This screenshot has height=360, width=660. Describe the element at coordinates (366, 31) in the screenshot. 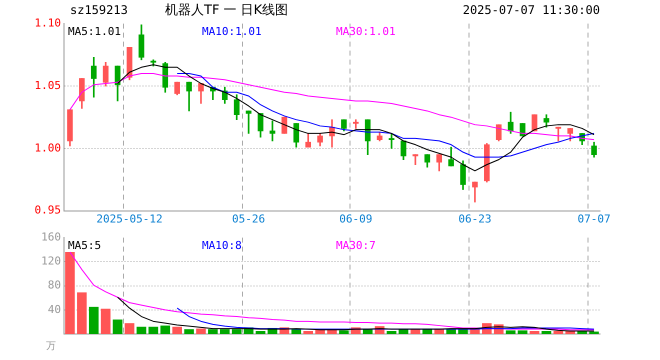

I see `text: MA30:1.01` at that location.